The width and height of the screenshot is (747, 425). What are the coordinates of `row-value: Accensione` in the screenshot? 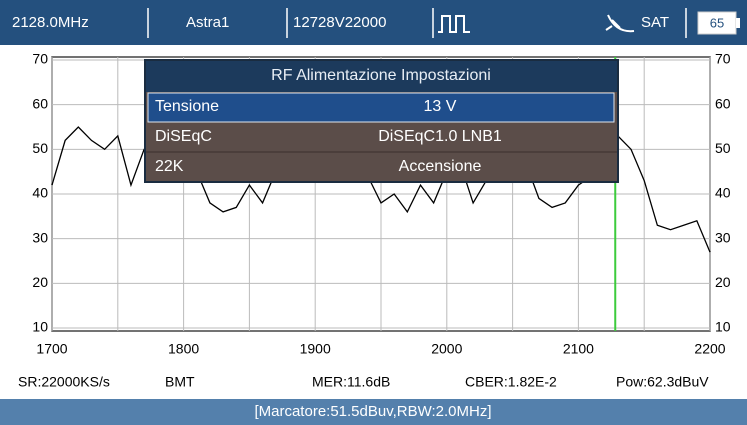 It's located at (440, 166).